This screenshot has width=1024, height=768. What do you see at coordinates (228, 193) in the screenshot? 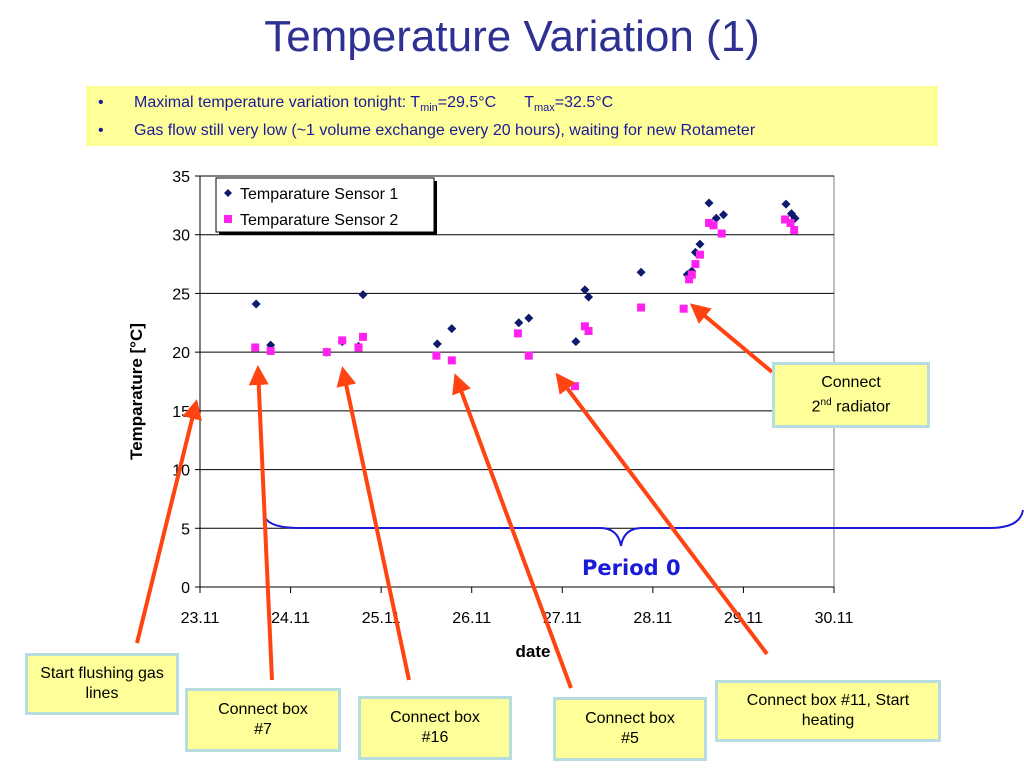
I see `legend-marker-sensor1` at bounding box center [228, 193].